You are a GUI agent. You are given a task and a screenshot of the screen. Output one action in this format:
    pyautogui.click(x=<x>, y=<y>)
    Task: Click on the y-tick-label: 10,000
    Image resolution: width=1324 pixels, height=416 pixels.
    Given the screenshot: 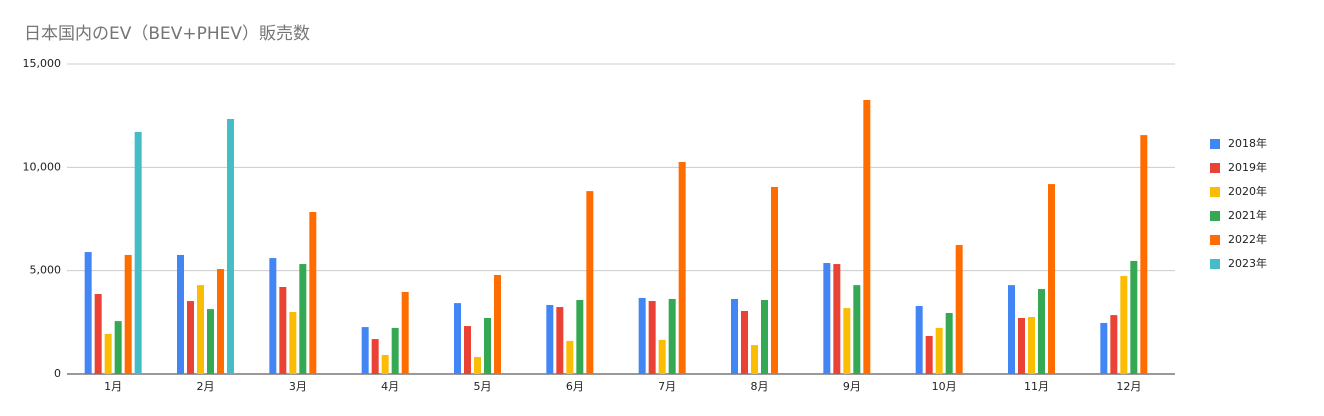 What is the action you would take?
    pyautogui.click(x=42, y=166)
    